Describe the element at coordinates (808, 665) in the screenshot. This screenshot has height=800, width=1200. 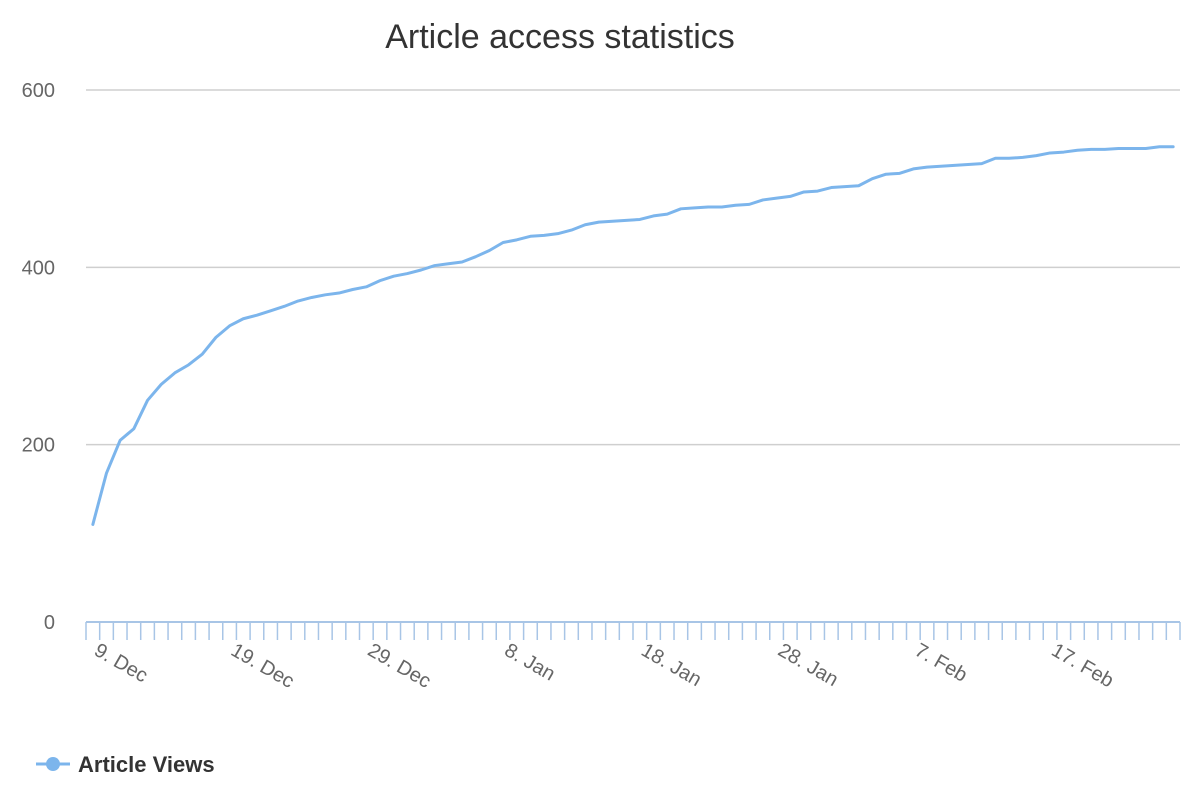
I see `x-tick-label: 28. Jan` at that location.